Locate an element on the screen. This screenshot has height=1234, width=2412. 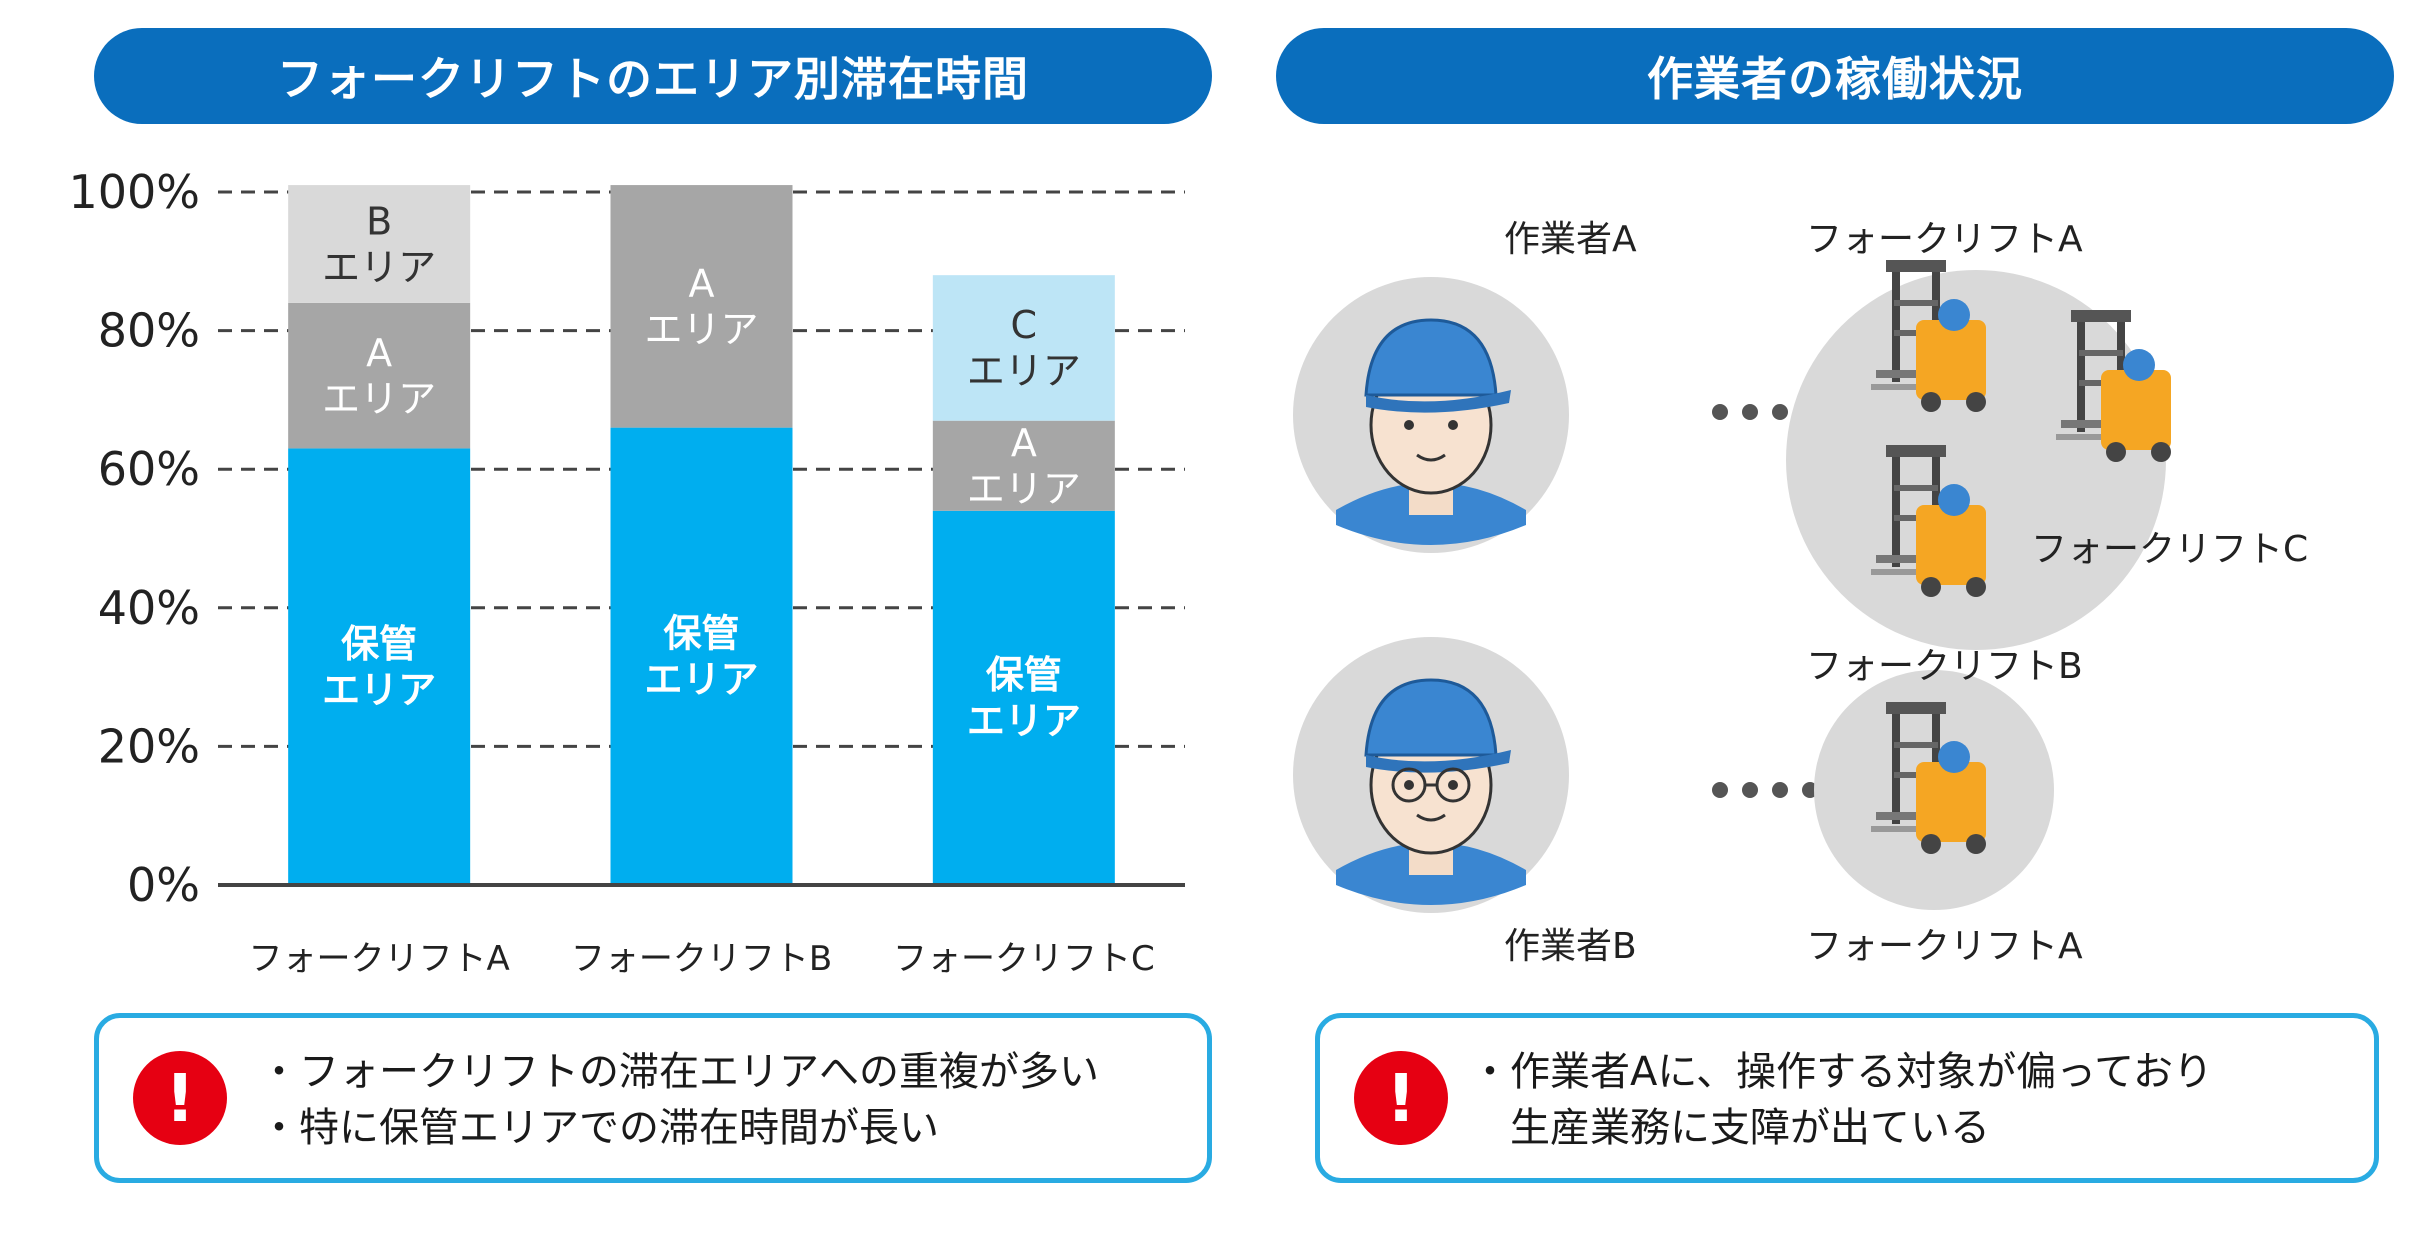
dots-connector-b is located at coordinates (1765, 790).